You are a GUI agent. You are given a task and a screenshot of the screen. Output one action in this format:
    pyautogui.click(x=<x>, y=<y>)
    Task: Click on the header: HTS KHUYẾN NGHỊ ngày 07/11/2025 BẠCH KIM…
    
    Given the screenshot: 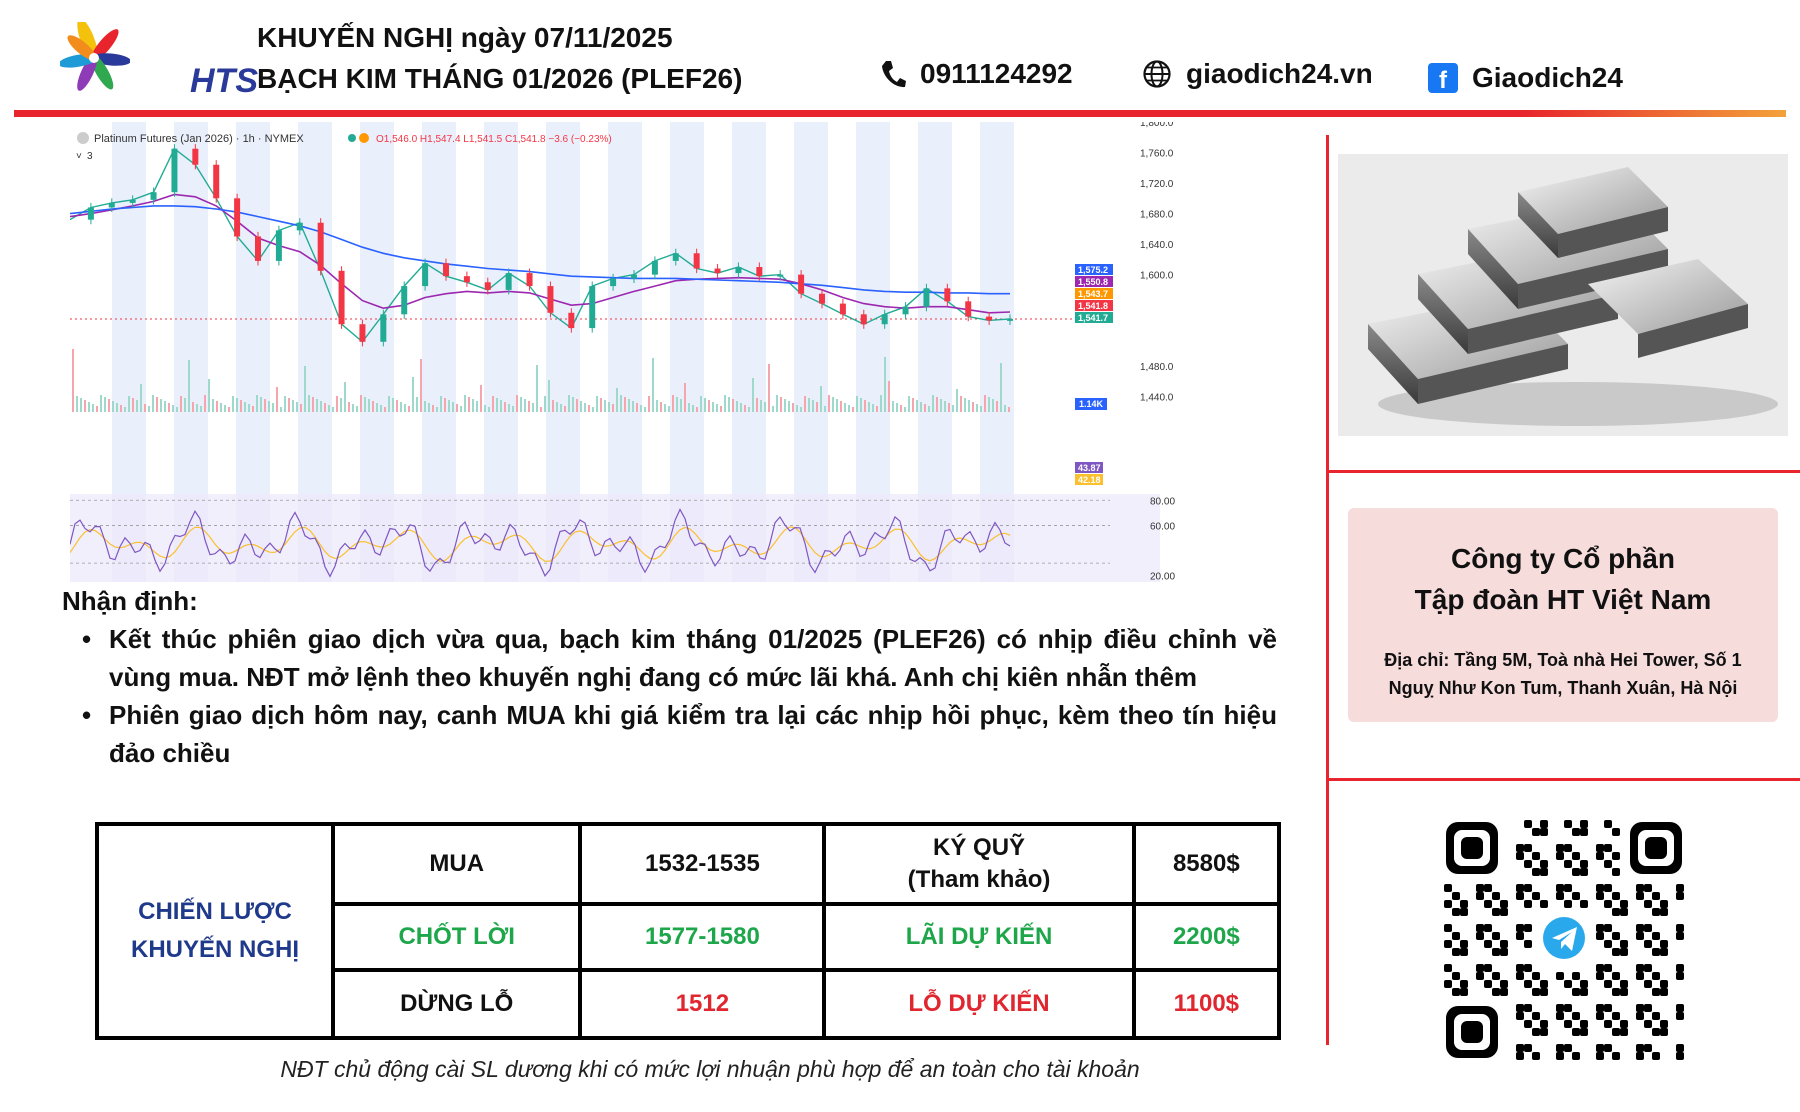 What is the action you would take?
    pyautogui.click(x=900, y=60)
    